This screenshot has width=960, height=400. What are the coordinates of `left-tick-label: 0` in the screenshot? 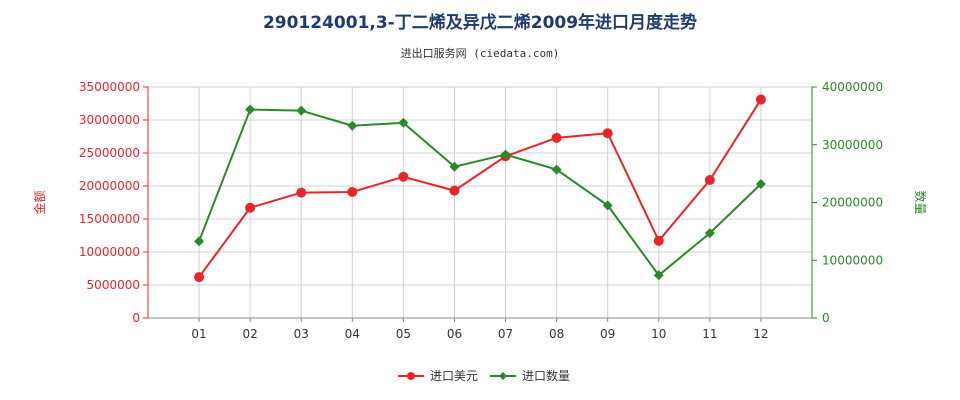 It's located at (136, 318).